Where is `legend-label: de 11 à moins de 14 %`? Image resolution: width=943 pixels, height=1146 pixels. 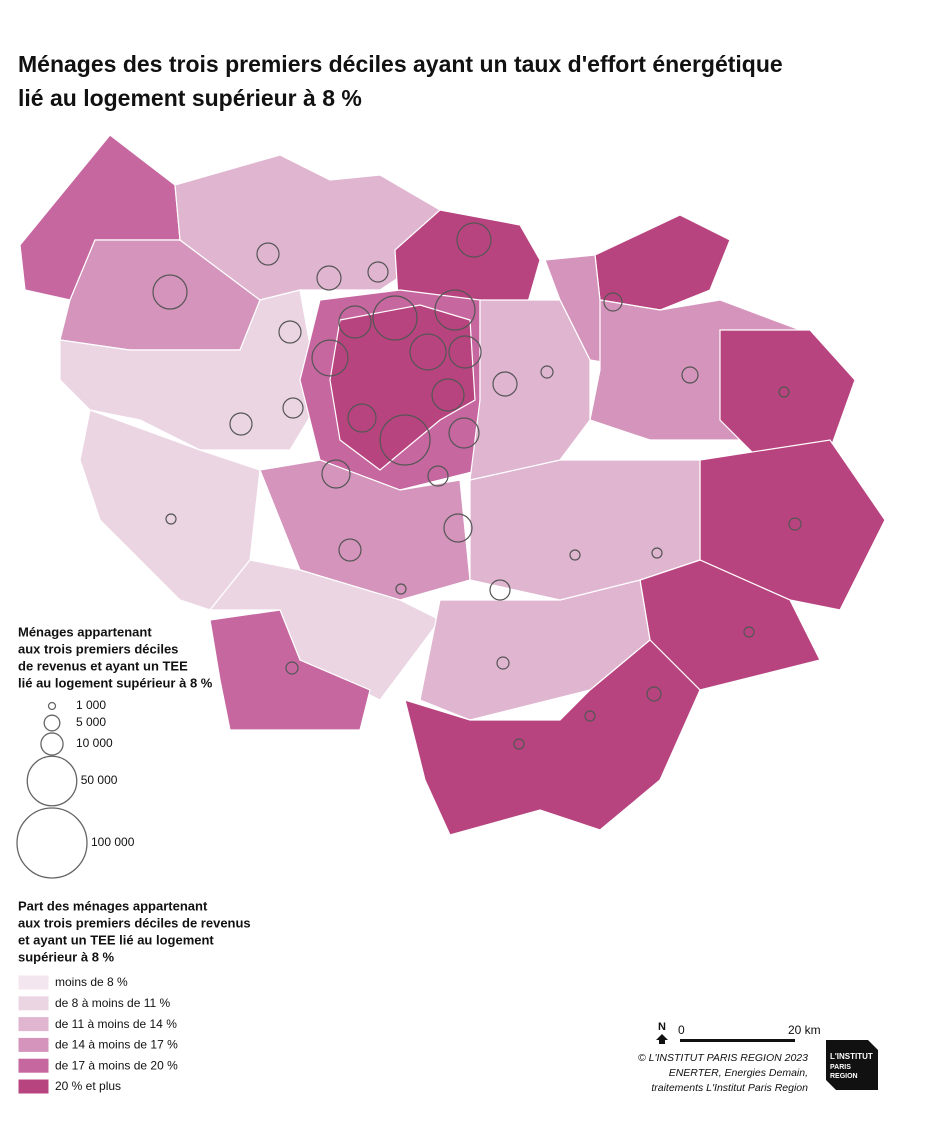 legend-label: de 11 à moins de 14 % is located at coordinates (116, 1024).